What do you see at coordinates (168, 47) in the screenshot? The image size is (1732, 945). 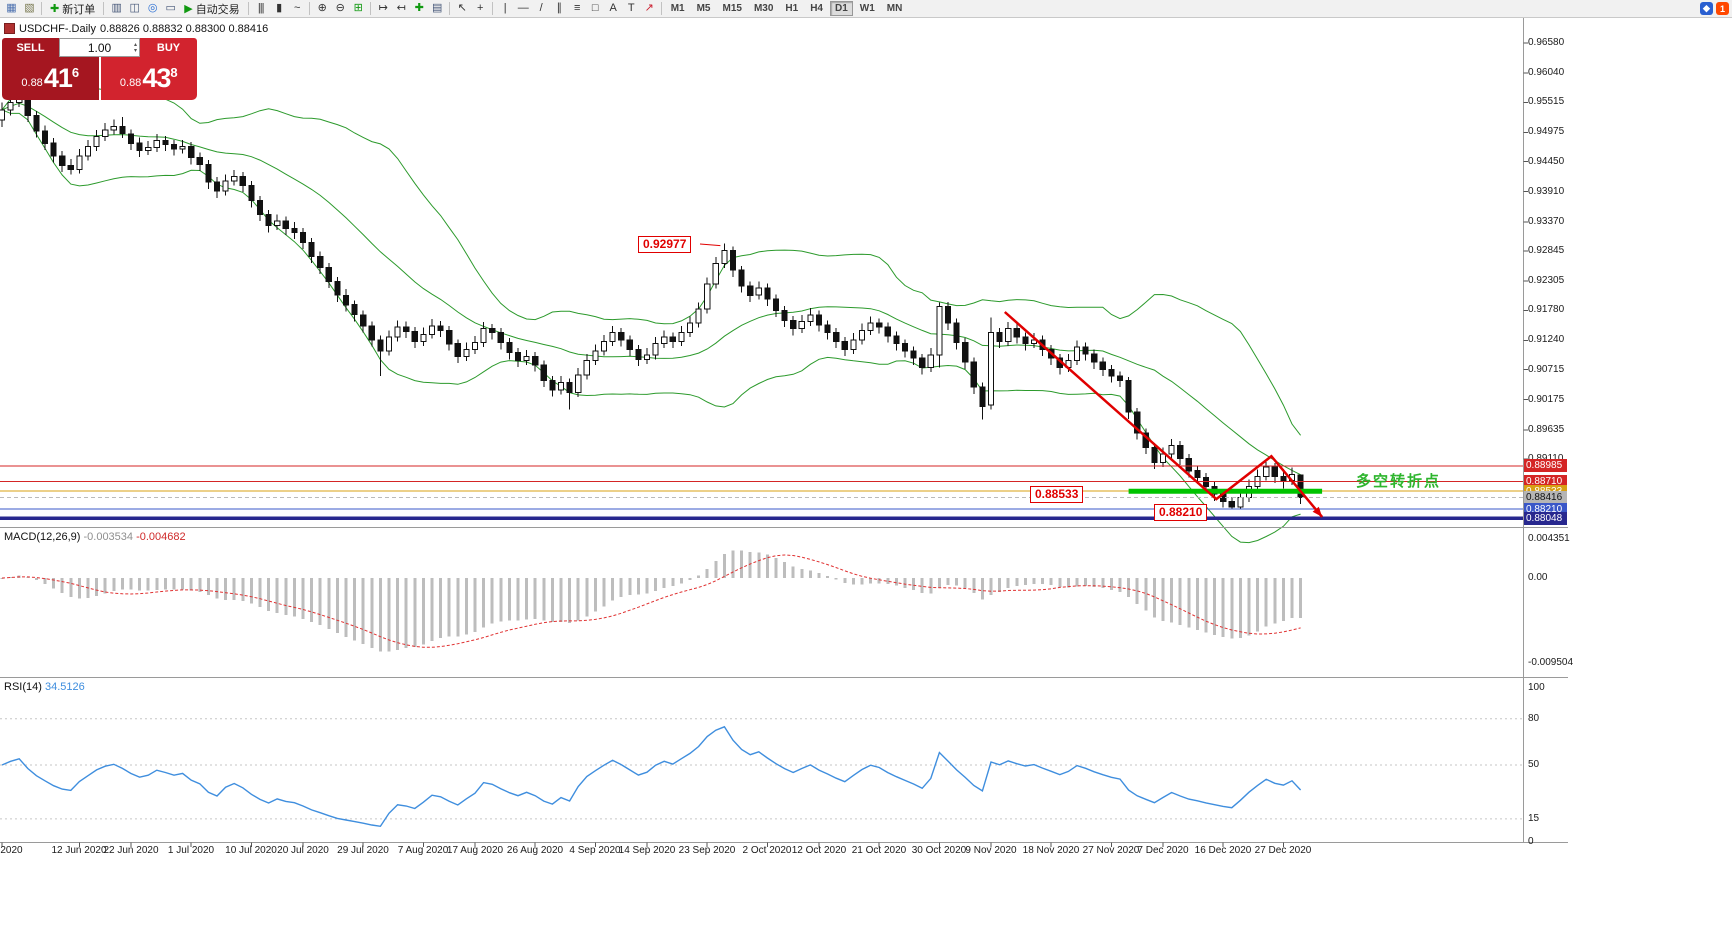 I see `buy-button: BUY` at bounding box center [168, 47].